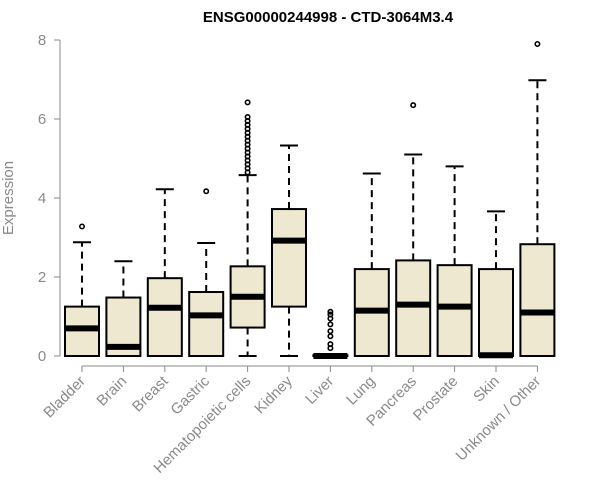  Describe the element at coordinates (49, 198) in the screenshot. I see `y-axis: 0 2 4 6 8` at that location.